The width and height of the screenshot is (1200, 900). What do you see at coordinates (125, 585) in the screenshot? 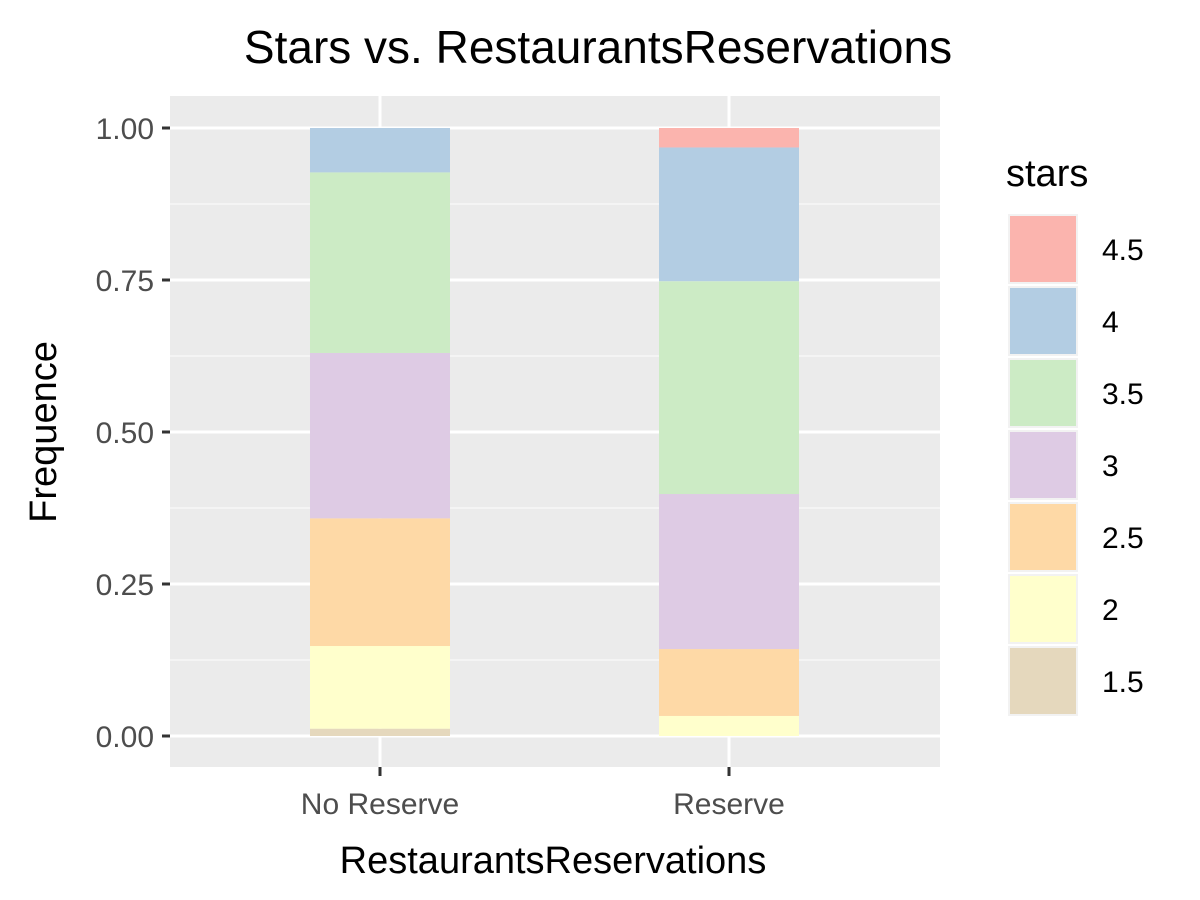
I see `y-tick-label: 0.25` at bounding box center [125, 585].